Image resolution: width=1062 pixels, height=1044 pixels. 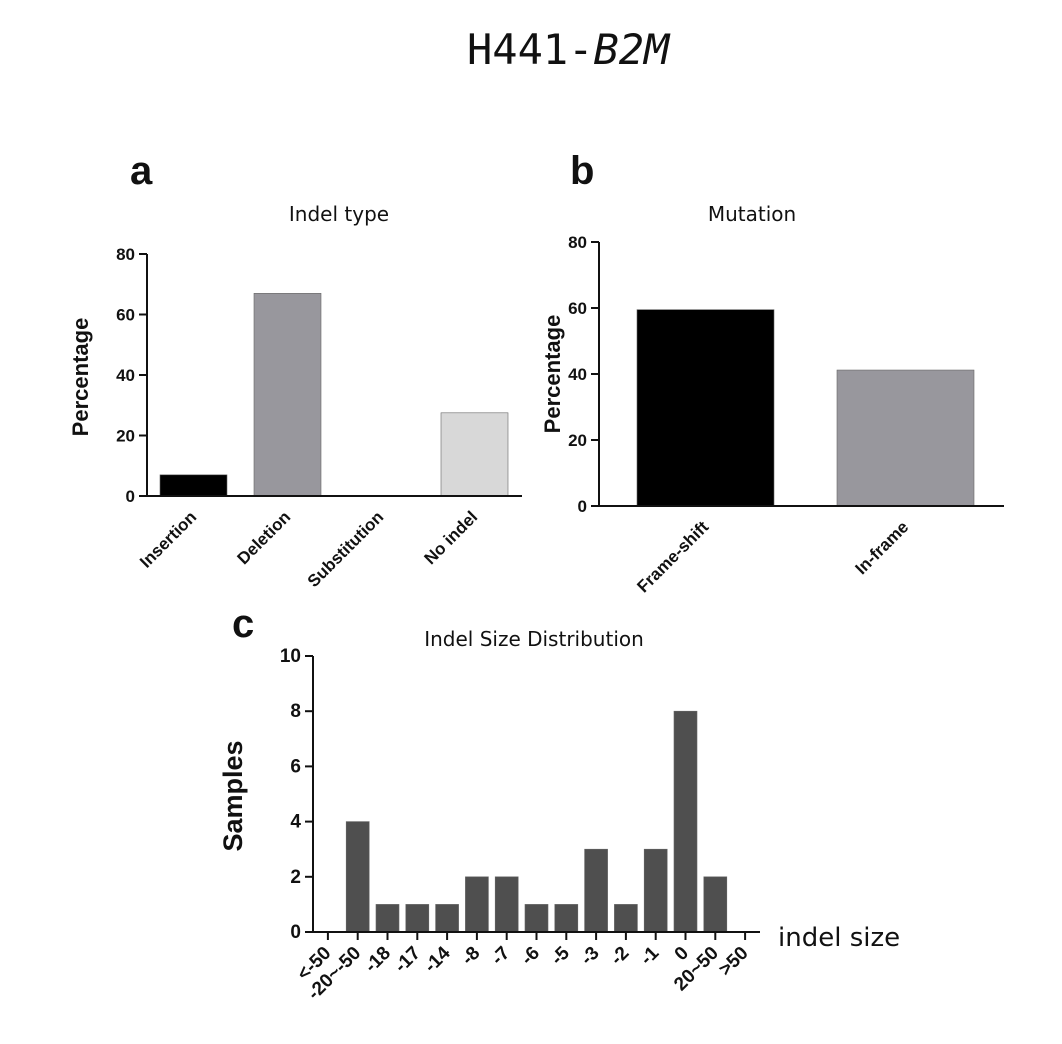 I want to click on y-tick-label-c-3: 6, so click(x=295, y=766).